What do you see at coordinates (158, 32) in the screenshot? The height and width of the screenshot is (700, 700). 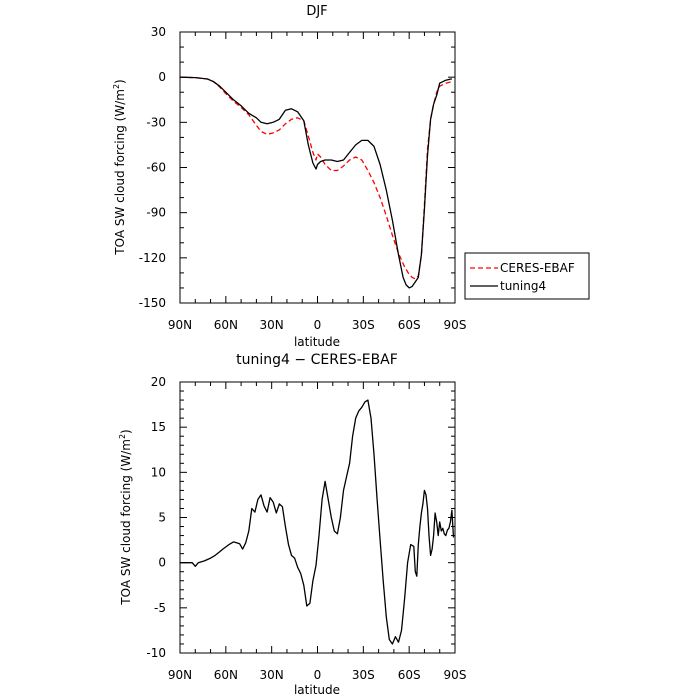 I see `top-y-tick-label: 30` at bounding box center [158, 32].